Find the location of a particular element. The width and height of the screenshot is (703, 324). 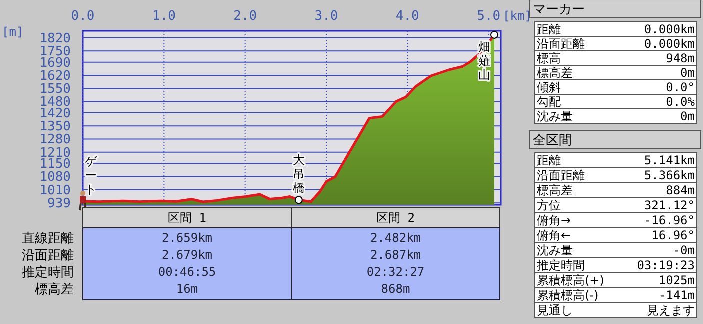

text: 2.482km is located at coordinates (396, 238).